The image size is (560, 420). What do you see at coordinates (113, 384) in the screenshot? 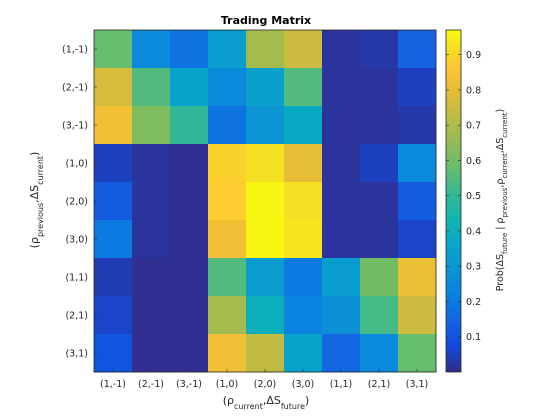
I see `x-tick-label: (1,-1)` at bounding box center [113, 384].